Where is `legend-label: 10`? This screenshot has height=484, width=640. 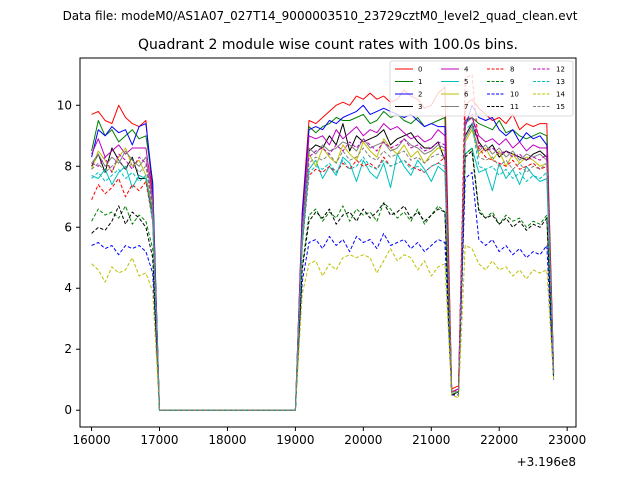 legend-label: 10 is located at coordinates (514, 95).